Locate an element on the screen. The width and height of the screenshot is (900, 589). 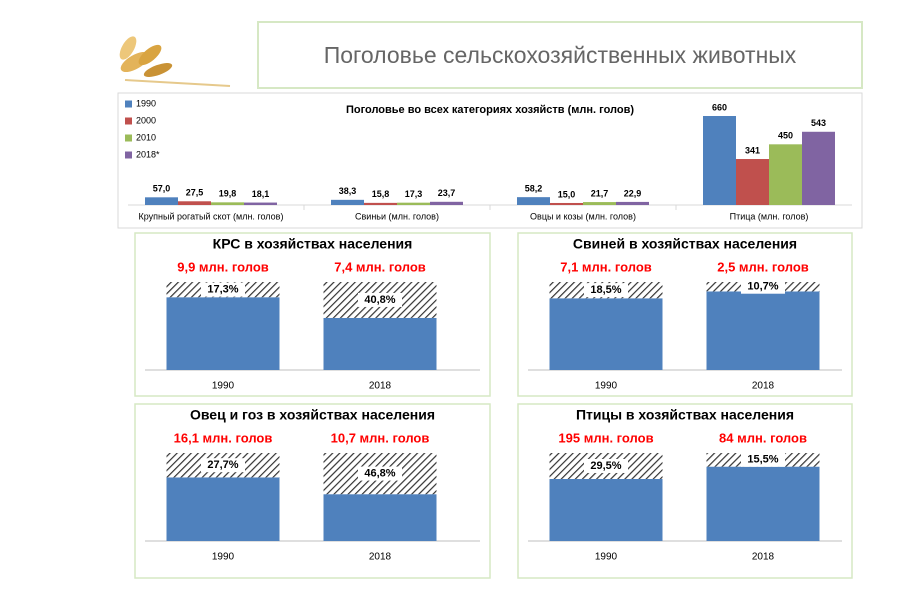
value-label: 40,8% is located at coordinates (379, 300).